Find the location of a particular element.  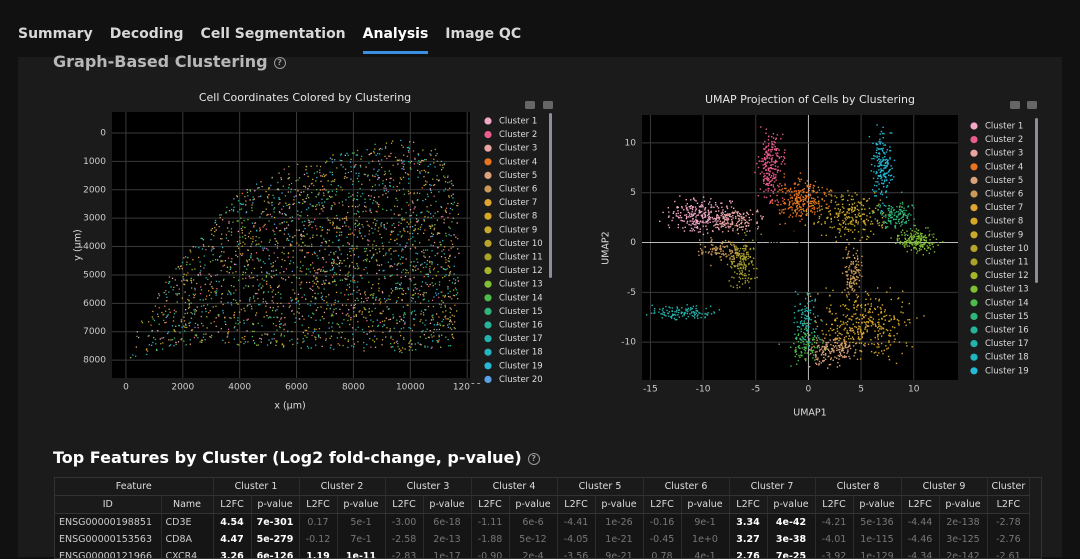

x-tick-label: 0 is located at coordinates (126, 388).